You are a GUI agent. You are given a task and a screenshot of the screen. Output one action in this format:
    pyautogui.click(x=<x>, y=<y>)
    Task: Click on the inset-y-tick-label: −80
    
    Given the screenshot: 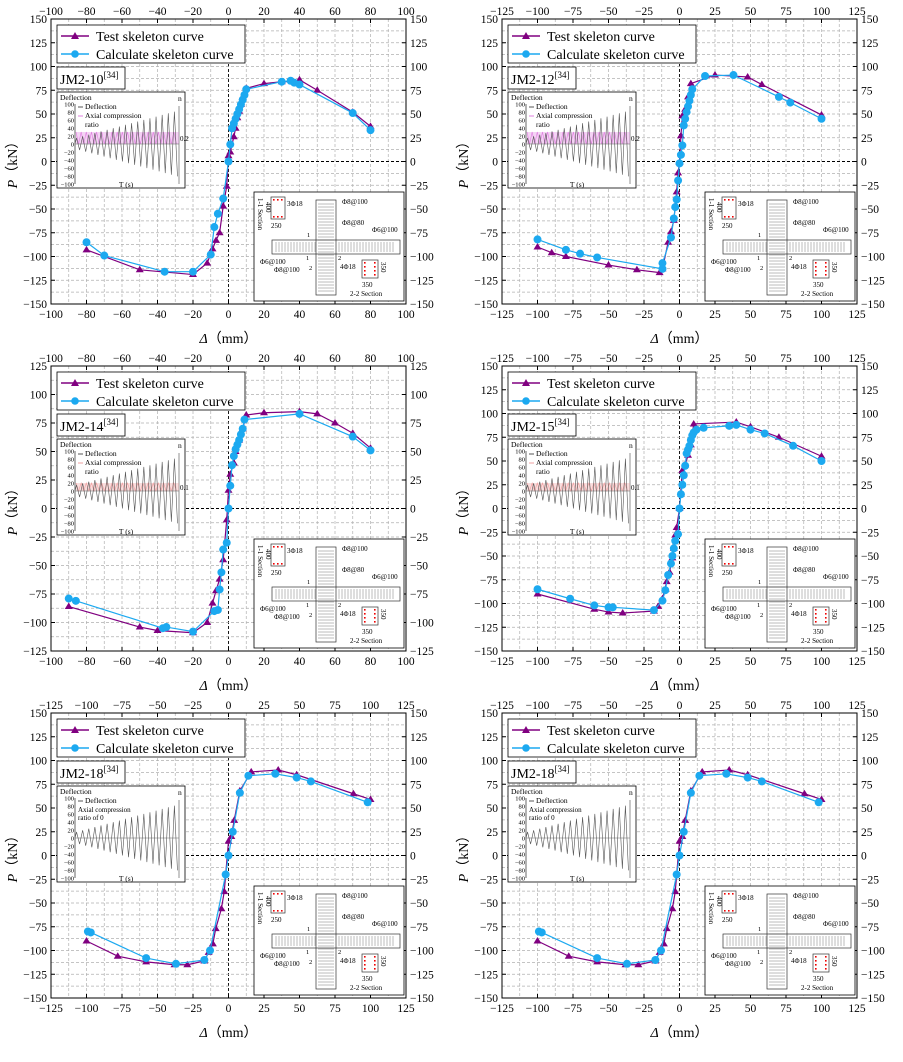 What is the action you would take?
    pyautogui.click(x=69, y=524)
    